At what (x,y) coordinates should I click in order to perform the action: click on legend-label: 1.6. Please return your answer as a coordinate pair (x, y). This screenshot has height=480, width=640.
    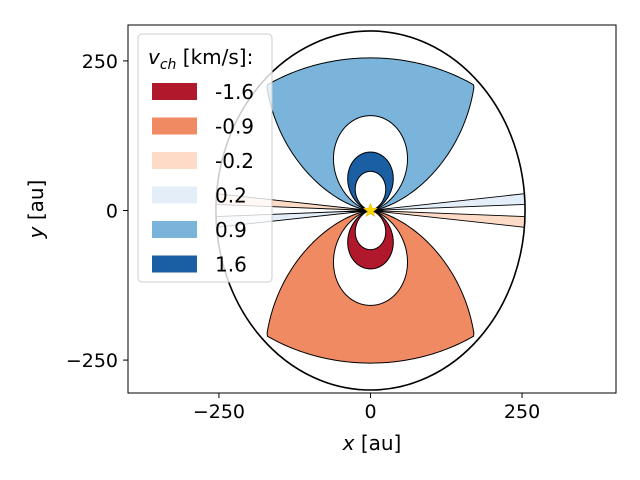
    Looking at the image, I should click on (231, 265).